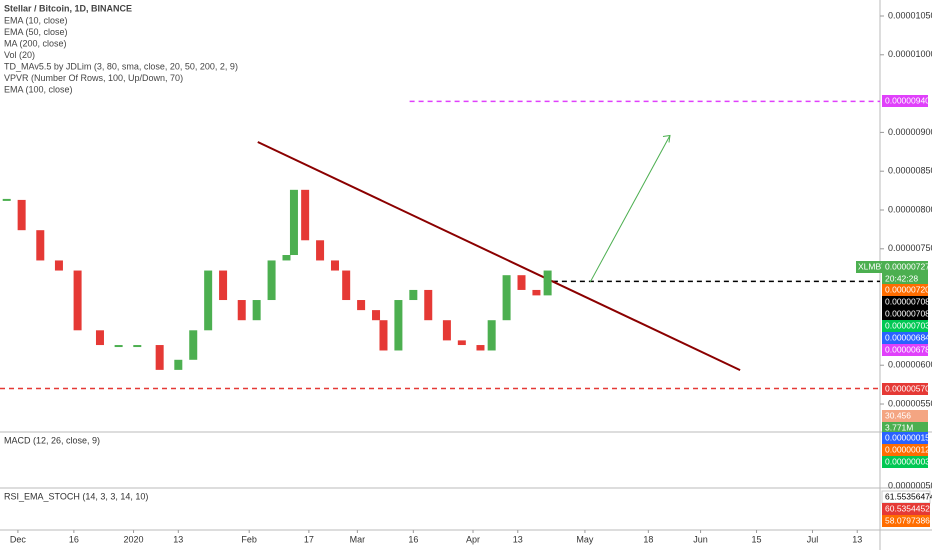 This screenshot has height=550, width=932. What do you see at coordinates (910, 171) in the screenshot?
I see `y-tick-label: 0.00000850` at bounding box center [910, 171].